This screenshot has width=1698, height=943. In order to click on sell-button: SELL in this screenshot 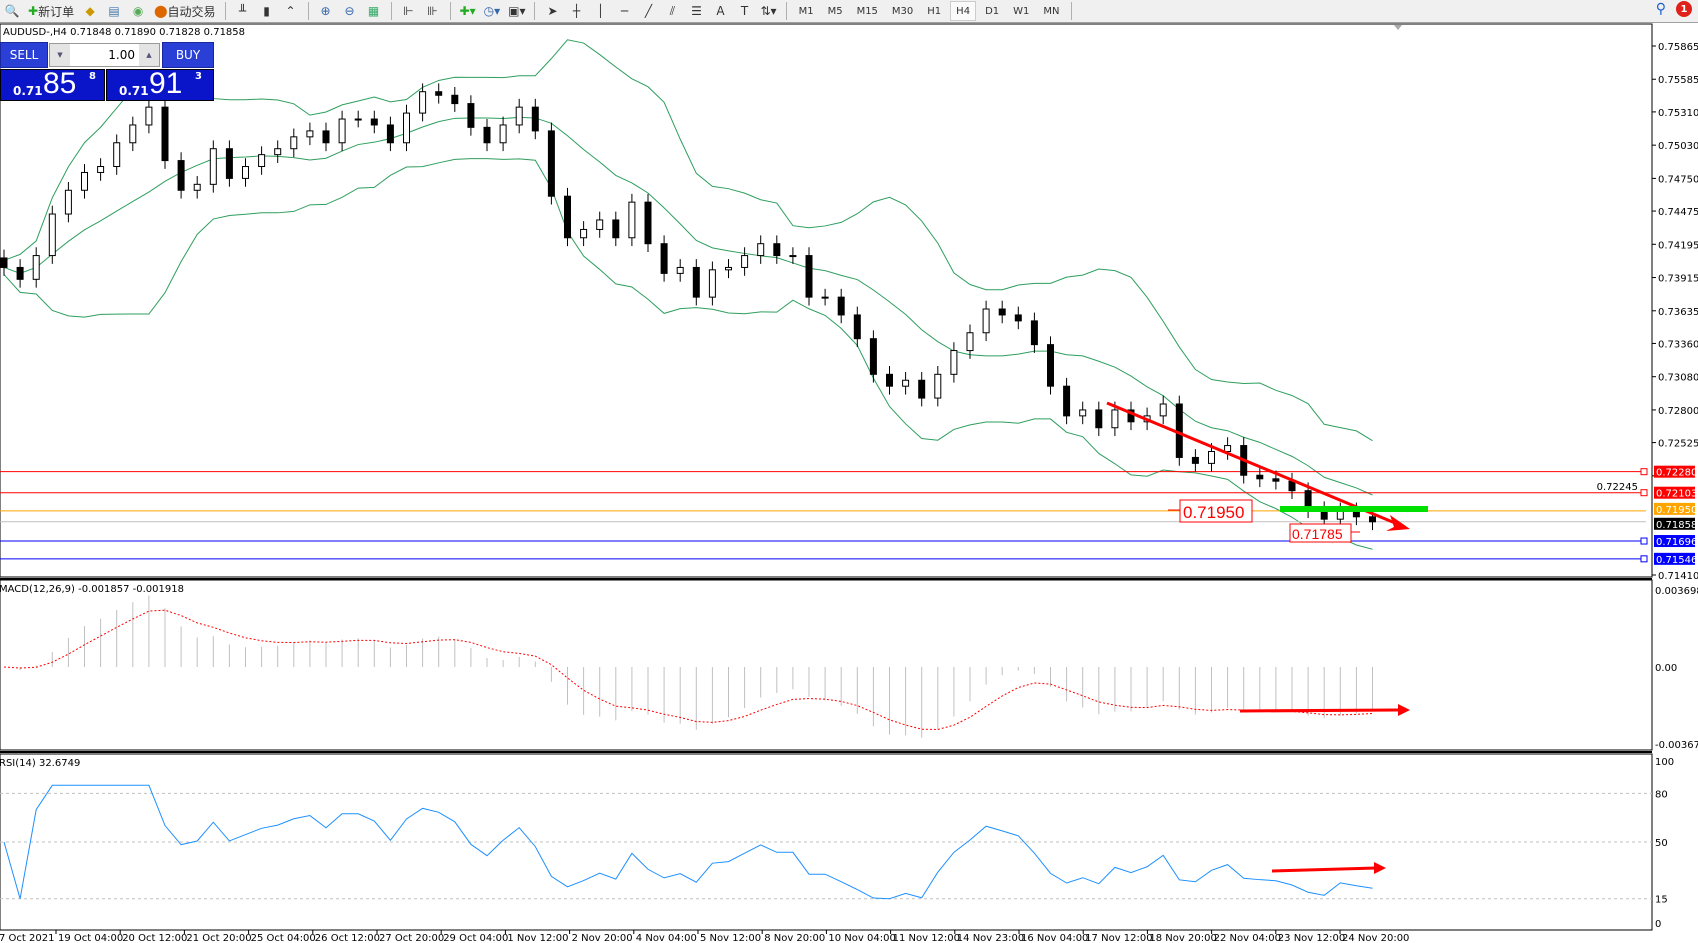, I will do `click(24, 55)`.